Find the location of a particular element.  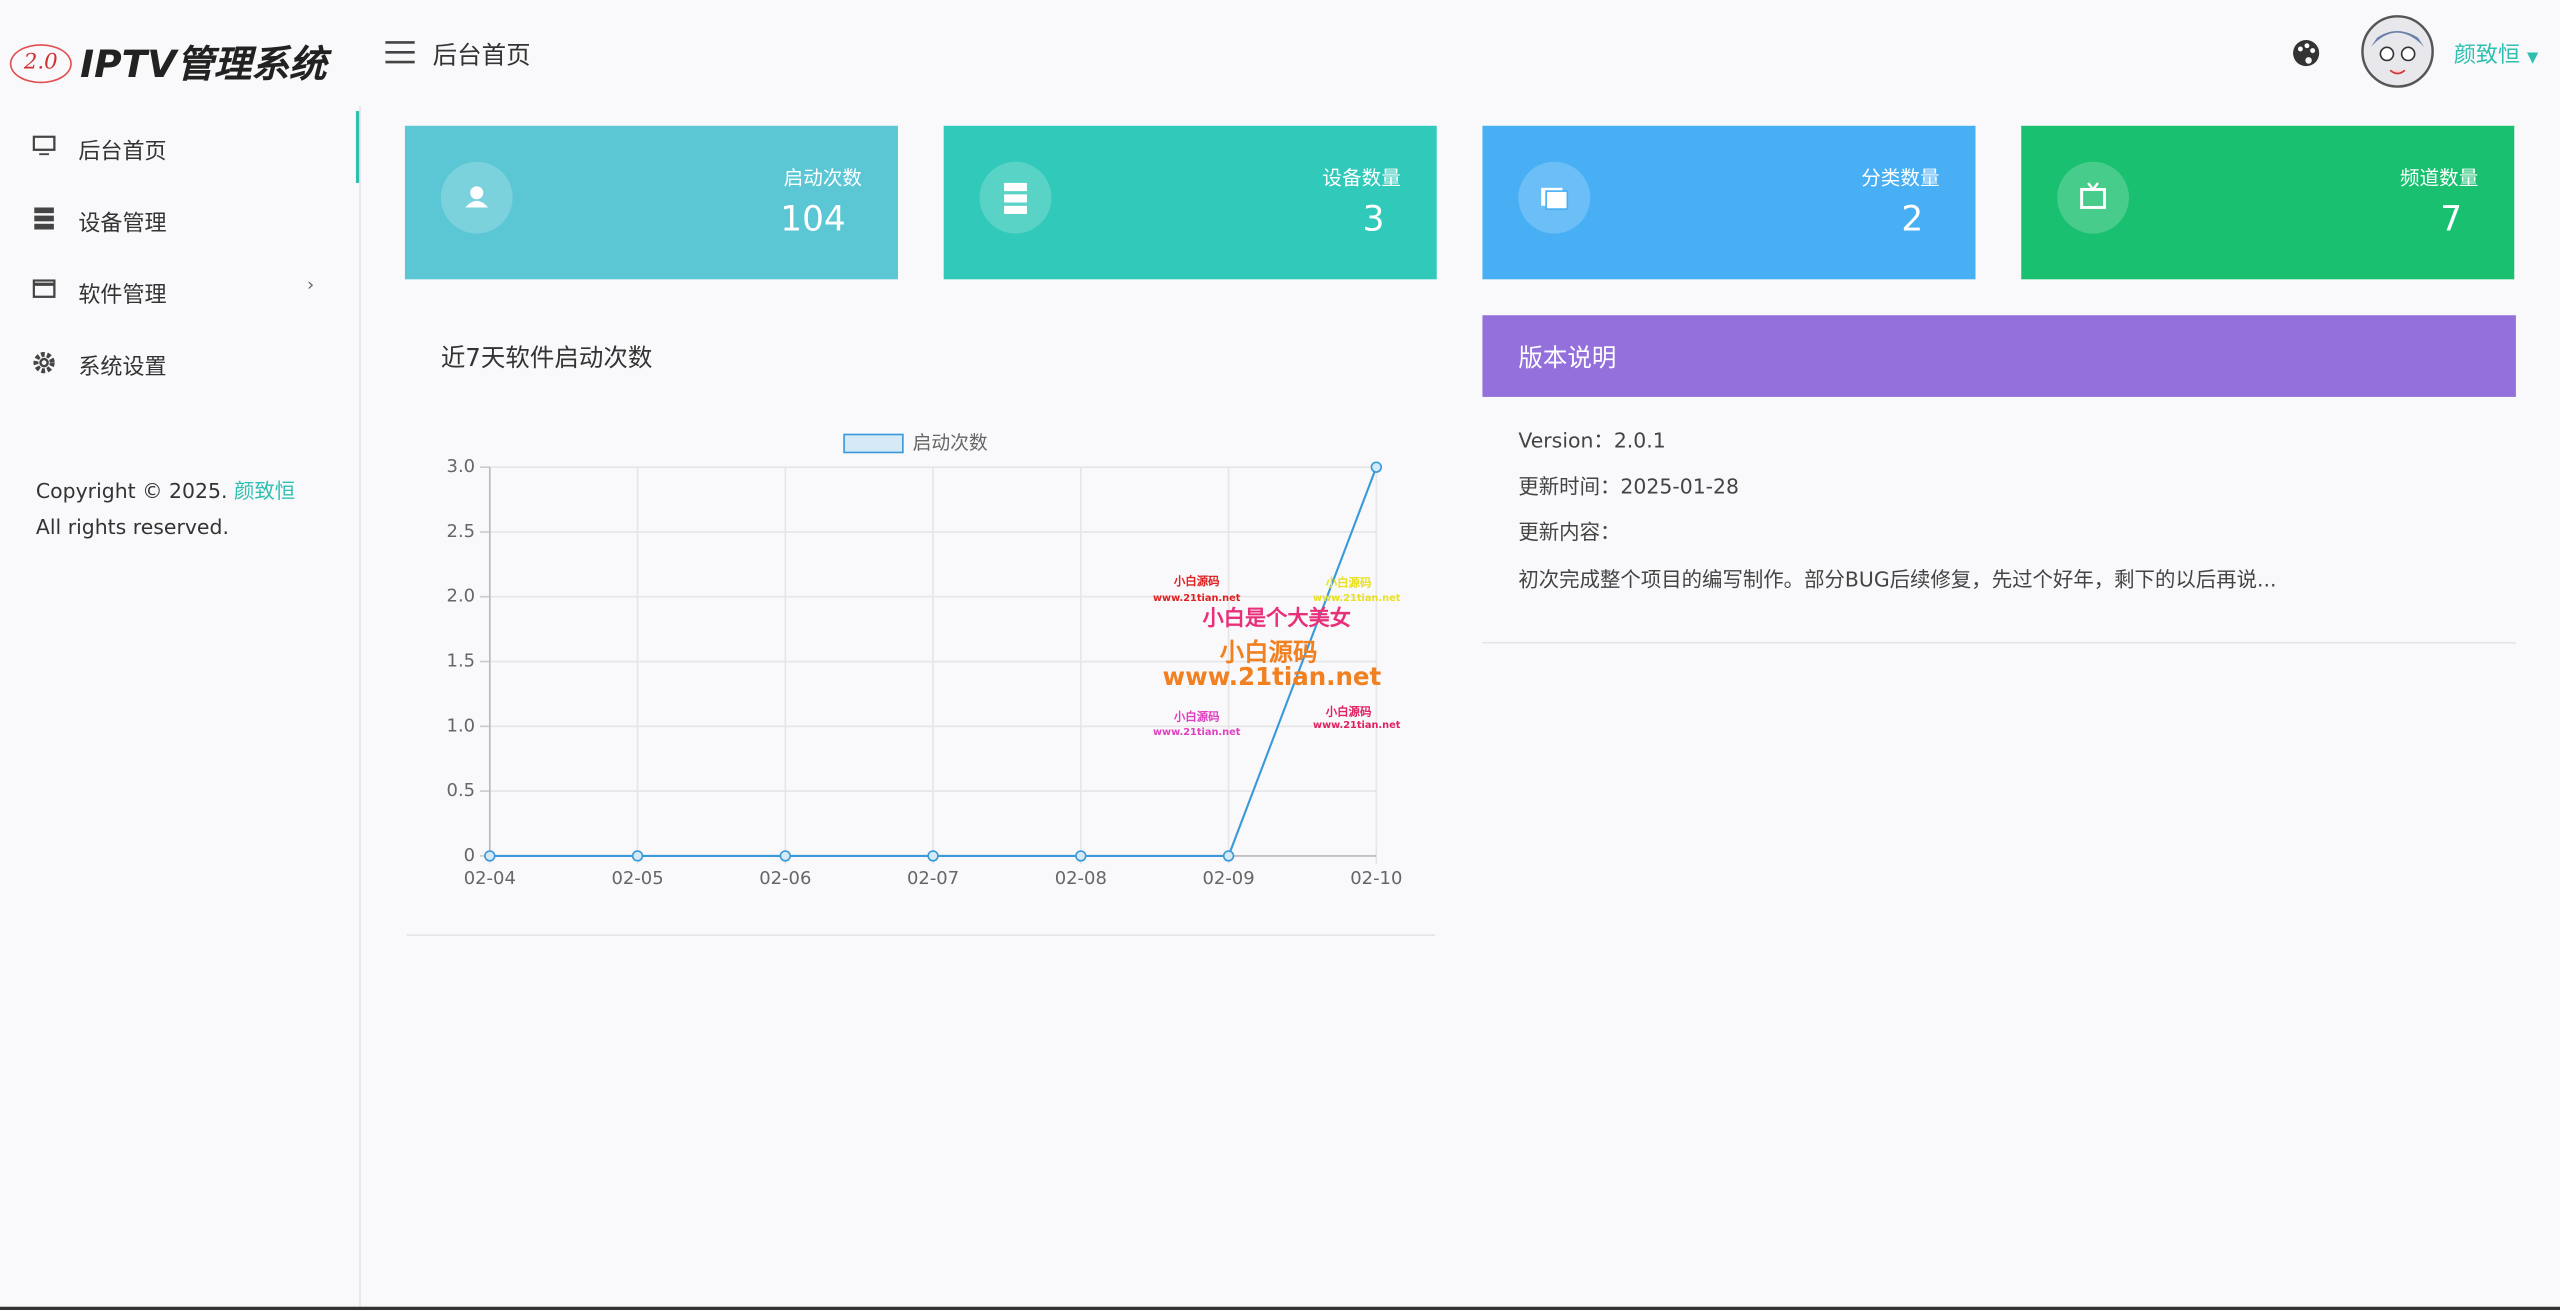

x-tick-label: 02-08 is located at coordinates (1081, 878).